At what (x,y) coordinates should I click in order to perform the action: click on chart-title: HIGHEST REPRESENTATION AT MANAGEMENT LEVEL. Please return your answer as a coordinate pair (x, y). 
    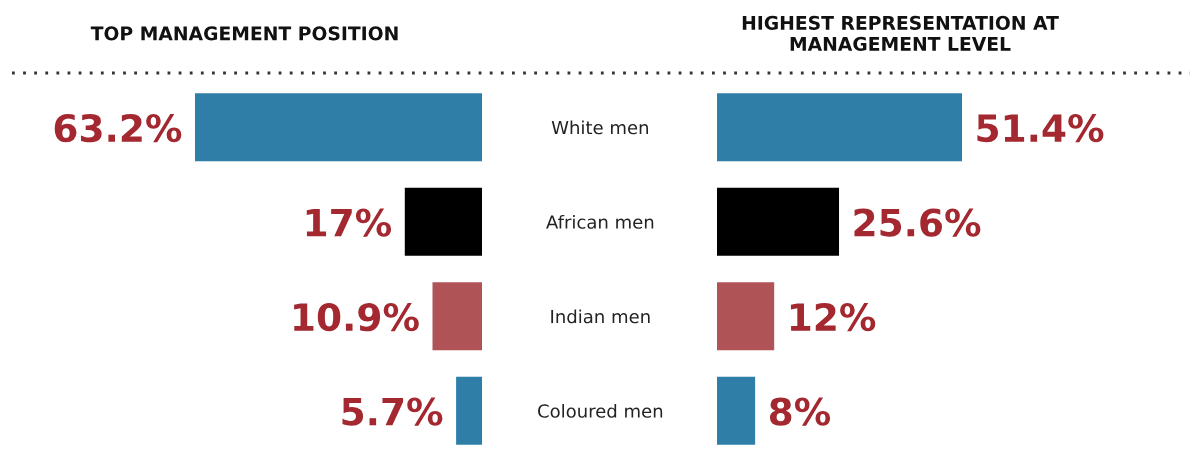
    Looking at the image, I should click on (900, 33).